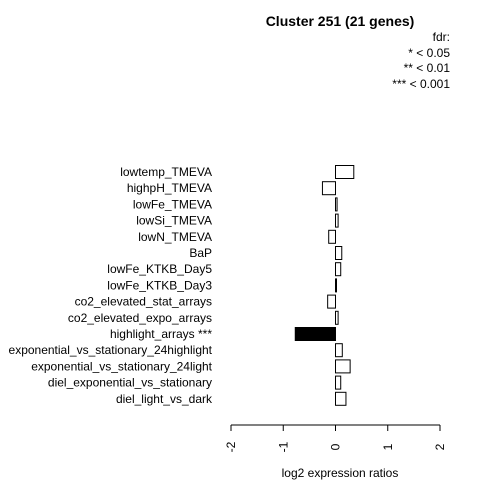 The width and height of the screenshot is (480, 495). I want to click on legend-entry-1: * < 0.05, so click(429, 52).